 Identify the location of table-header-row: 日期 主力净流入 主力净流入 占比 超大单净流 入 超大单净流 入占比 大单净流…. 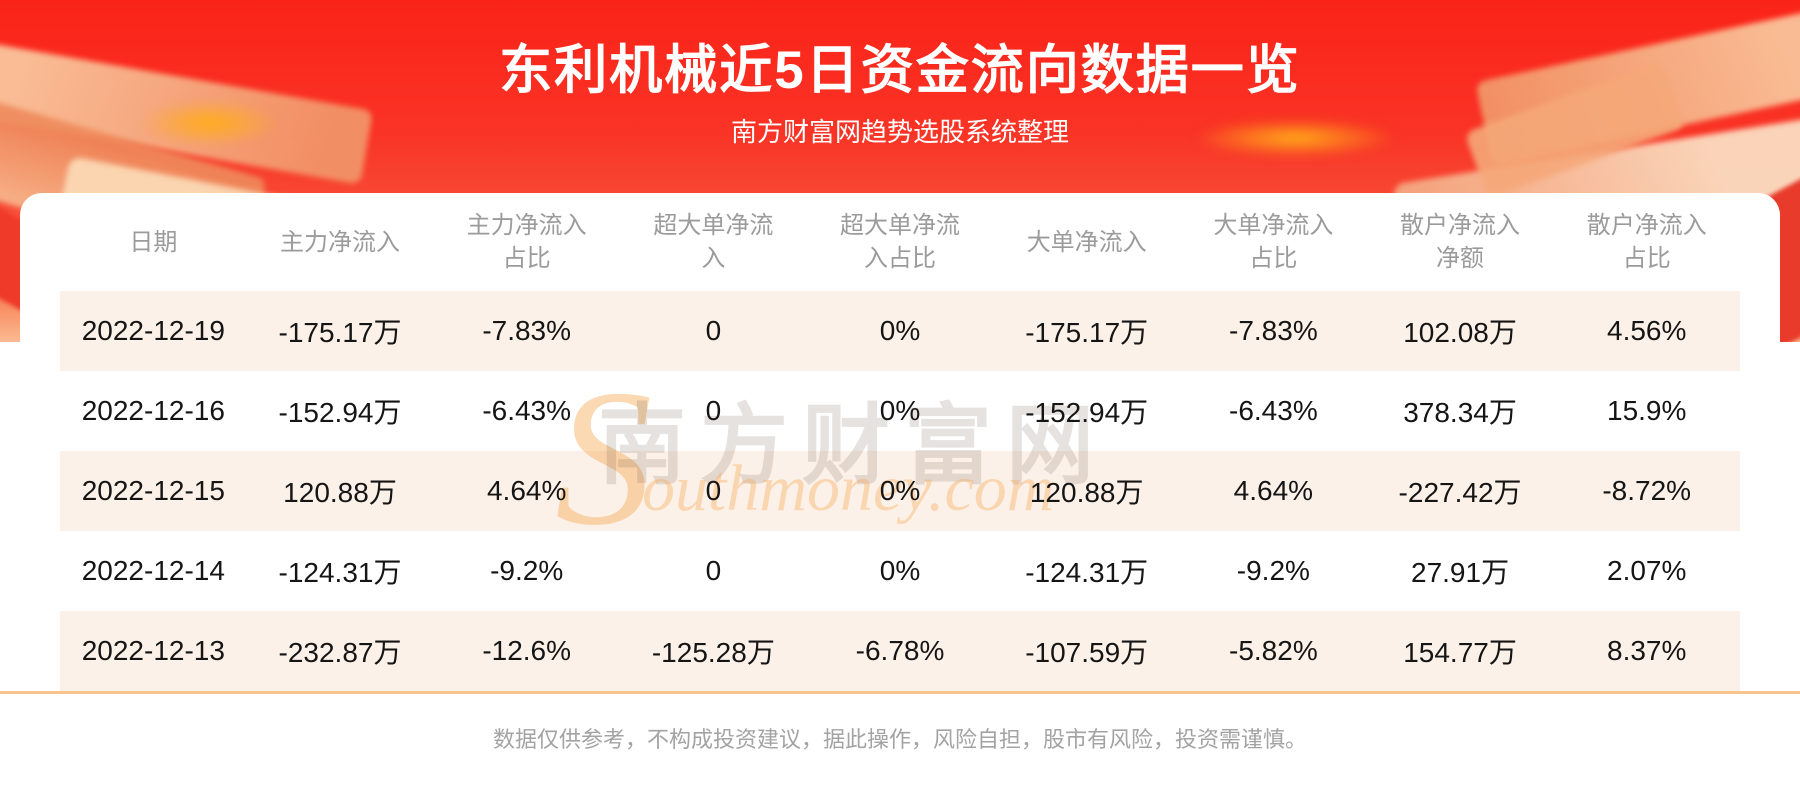
(900, 242).